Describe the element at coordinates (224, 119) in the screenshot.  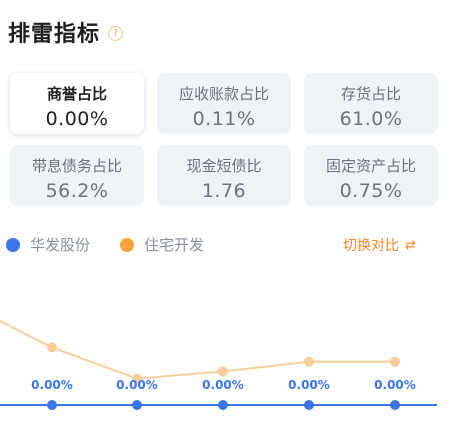
I see `metric-card-value: 0.11%` at that location.